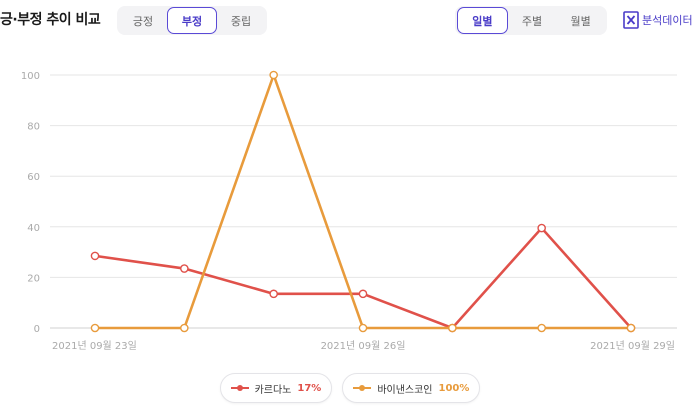 The height and width of the screenshot is (420, 700). I want to click on legend-swatch-cardano, so click(239, 388).